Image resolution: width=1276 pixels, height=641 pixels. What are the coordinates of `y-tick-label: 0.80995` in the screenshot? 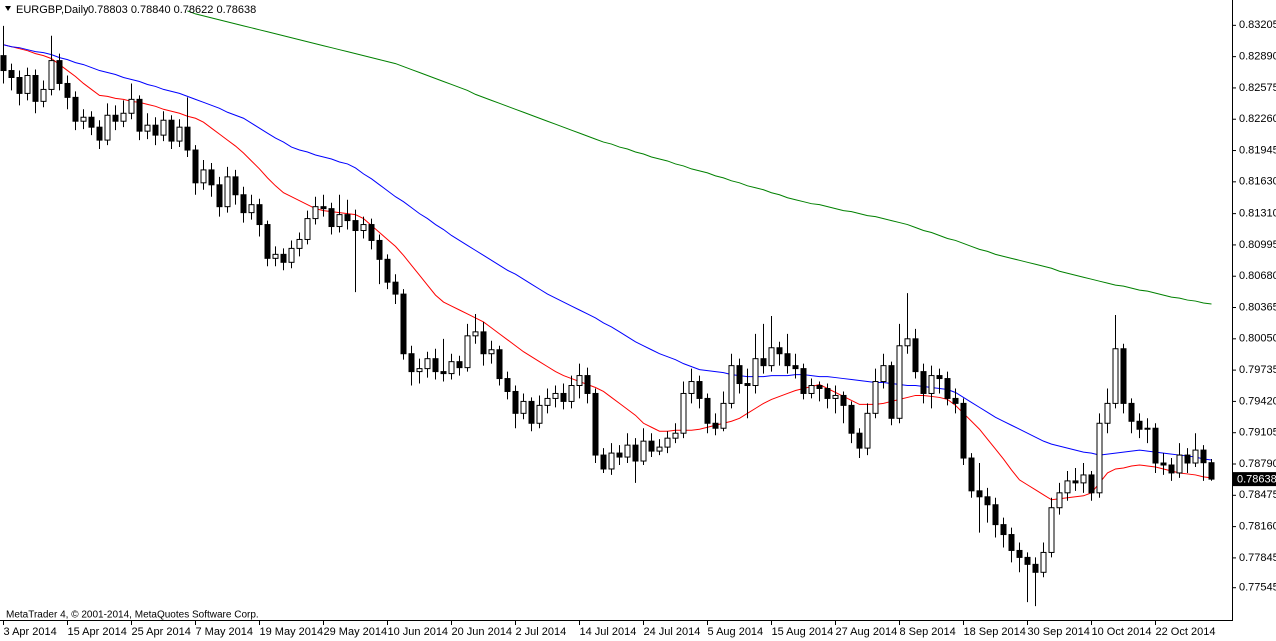 It's located at (1257, 245).